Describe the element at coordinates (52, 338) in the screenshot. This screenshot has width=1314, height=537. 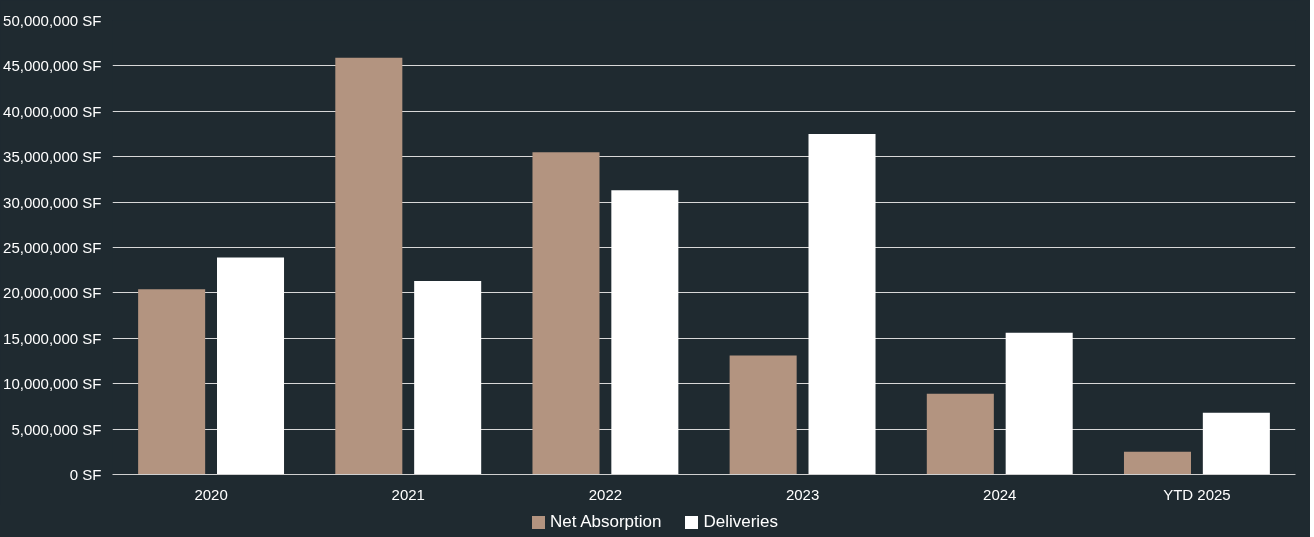
I see `y-tick-label: 15,000,000 SF` at that location.